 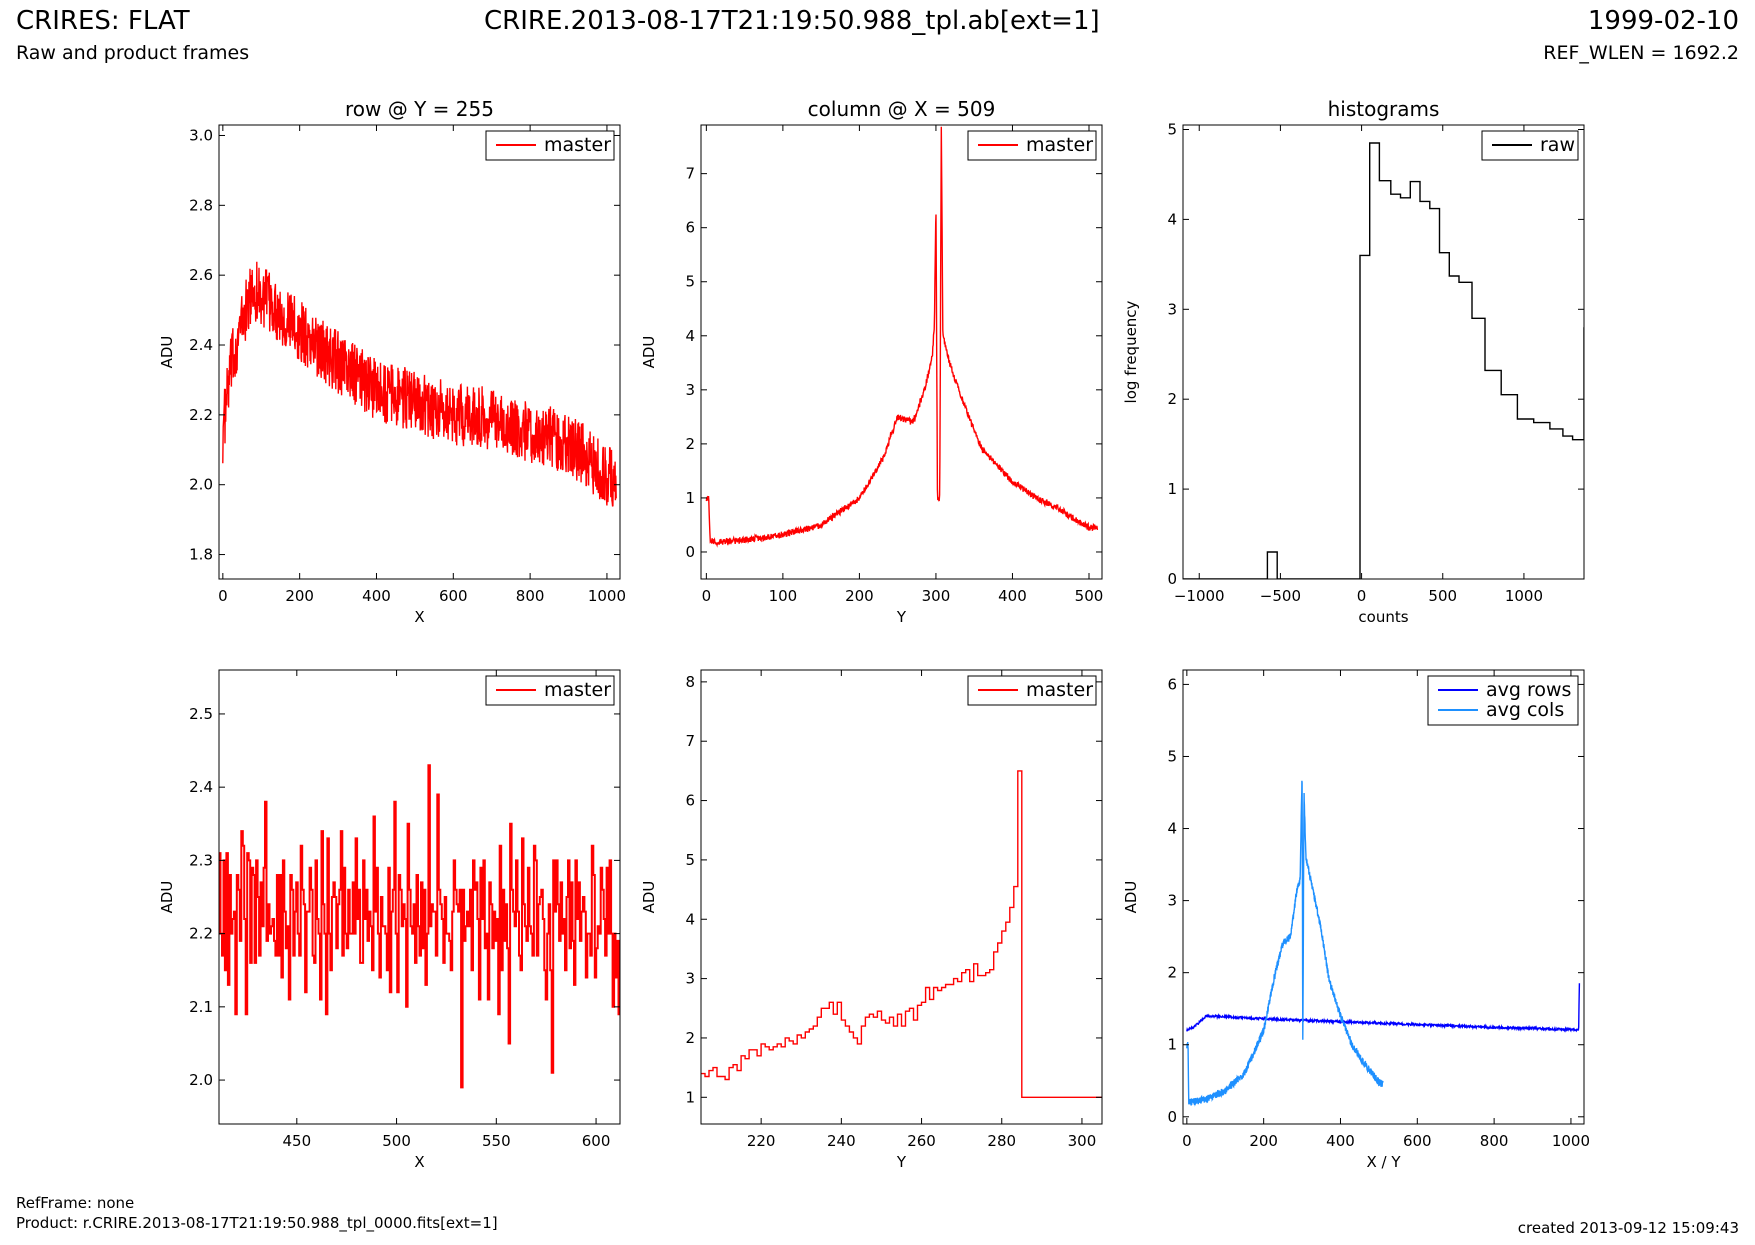 I want to click on x-tick-label: 100, so click(x=783, y=596).